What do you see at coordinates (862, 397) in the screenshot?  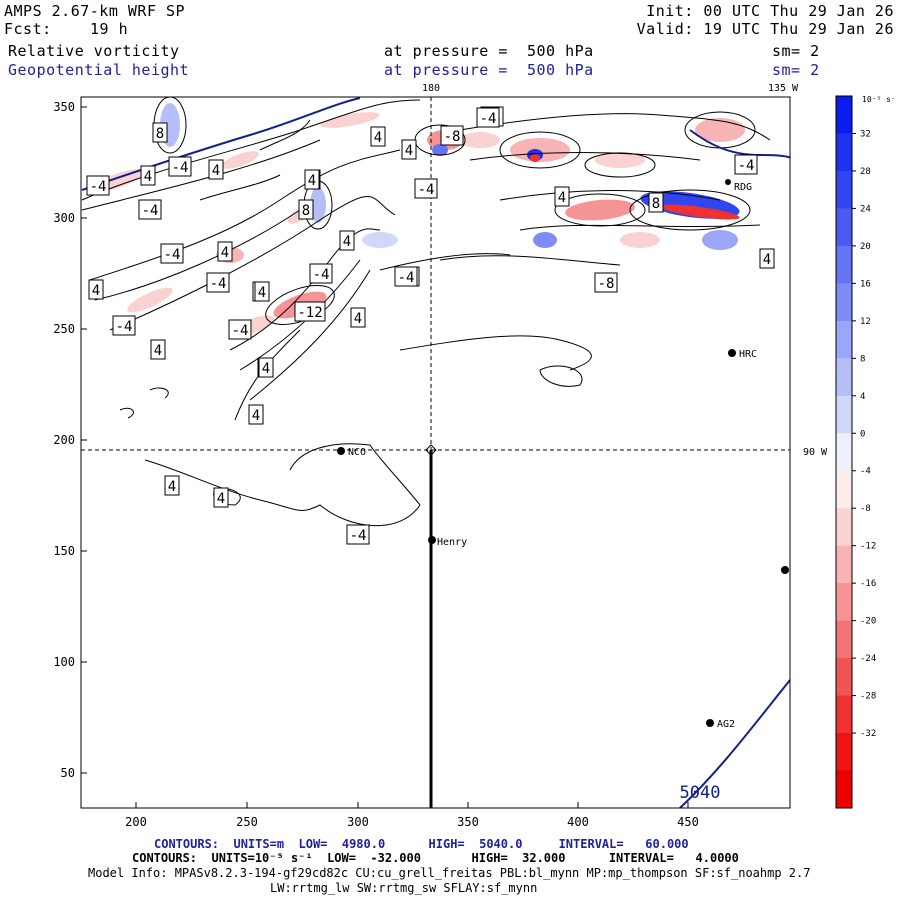 I see `colorbar-label: 4` at bounding box center [862, 397].